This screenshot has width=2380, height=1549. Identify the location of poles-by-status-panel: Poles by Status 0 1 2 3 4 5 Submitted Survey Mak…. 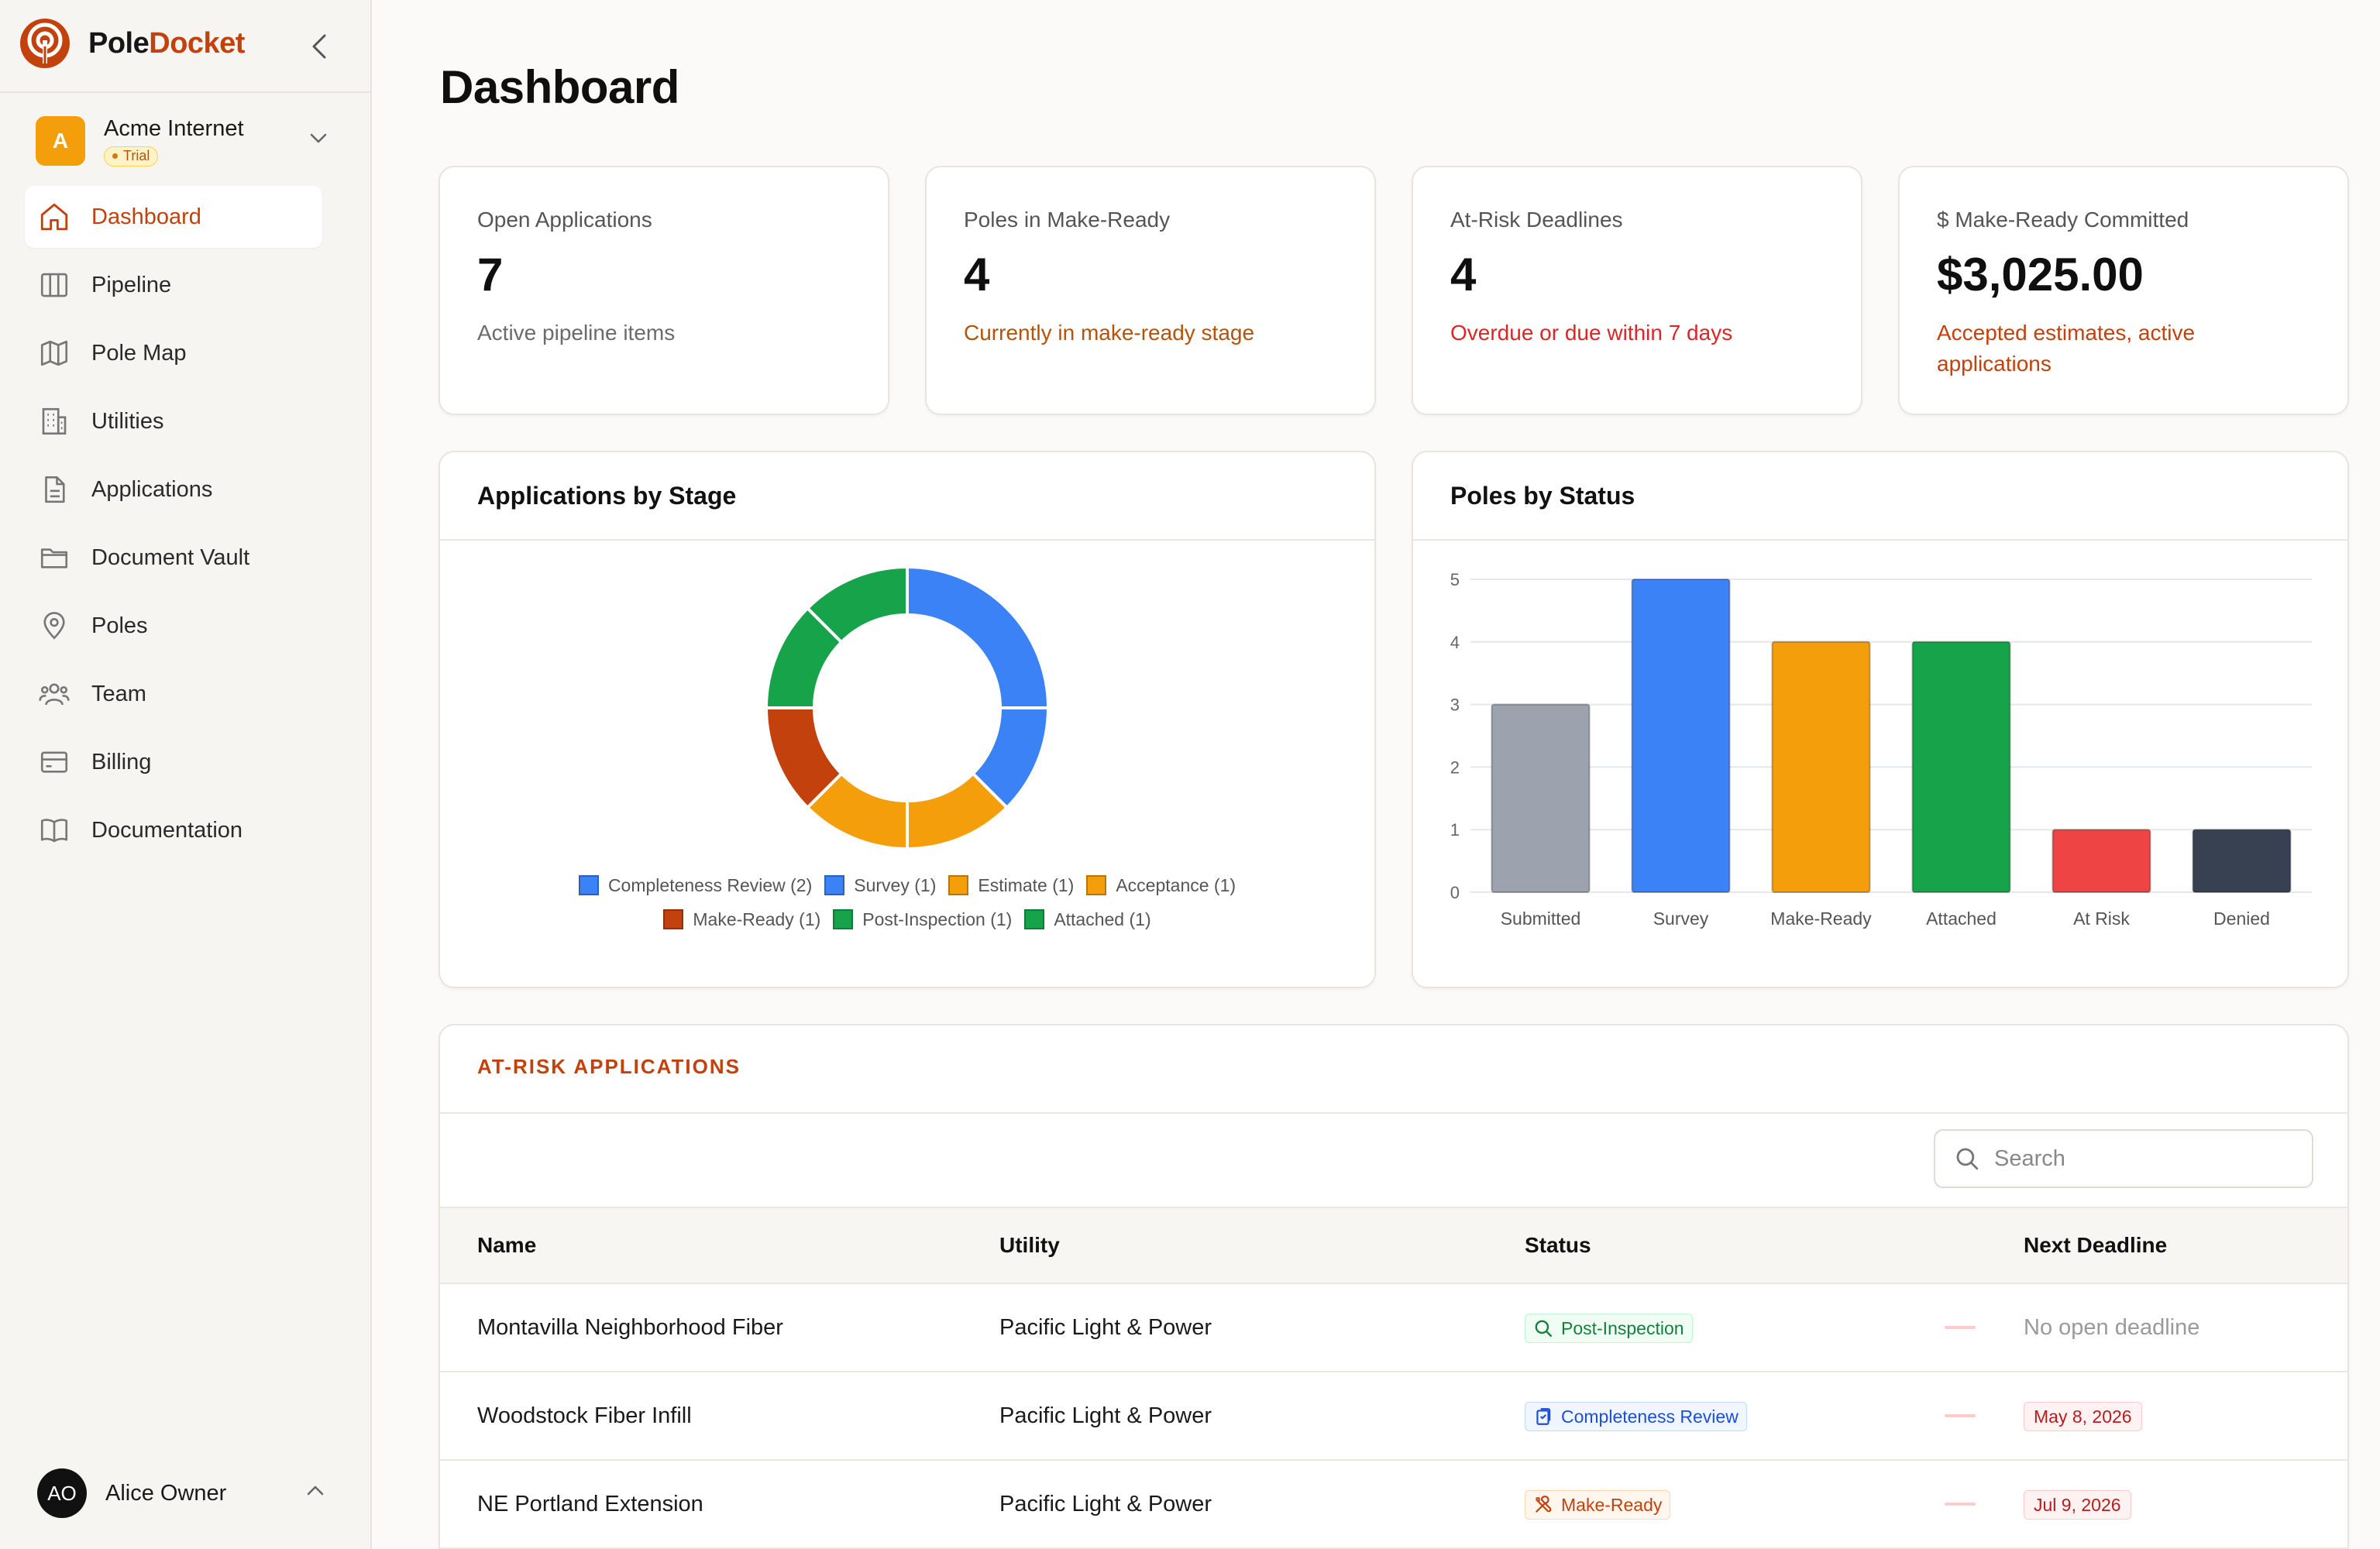
(1880, 719).